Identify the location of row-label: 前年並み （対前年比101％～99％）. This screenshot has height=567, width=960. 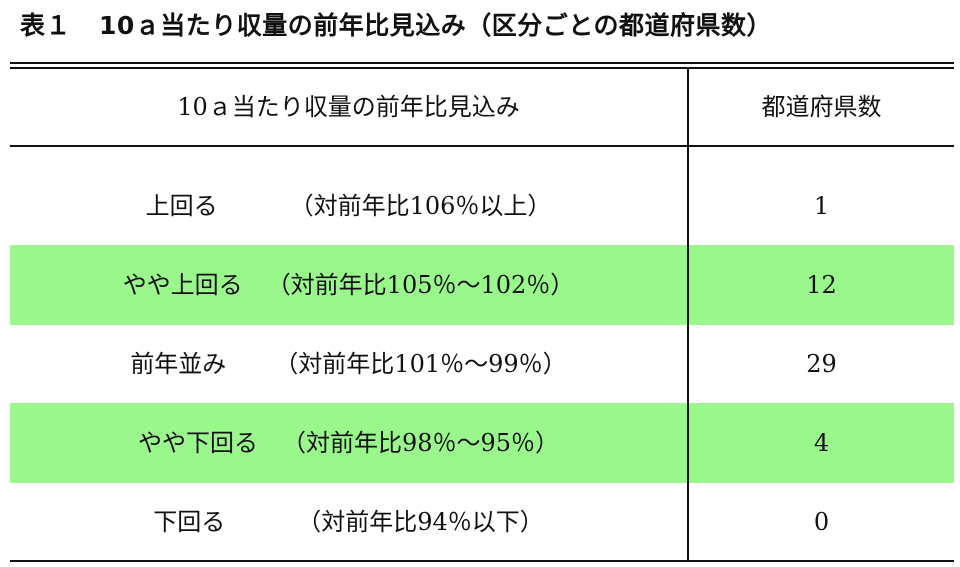
(348, 364).